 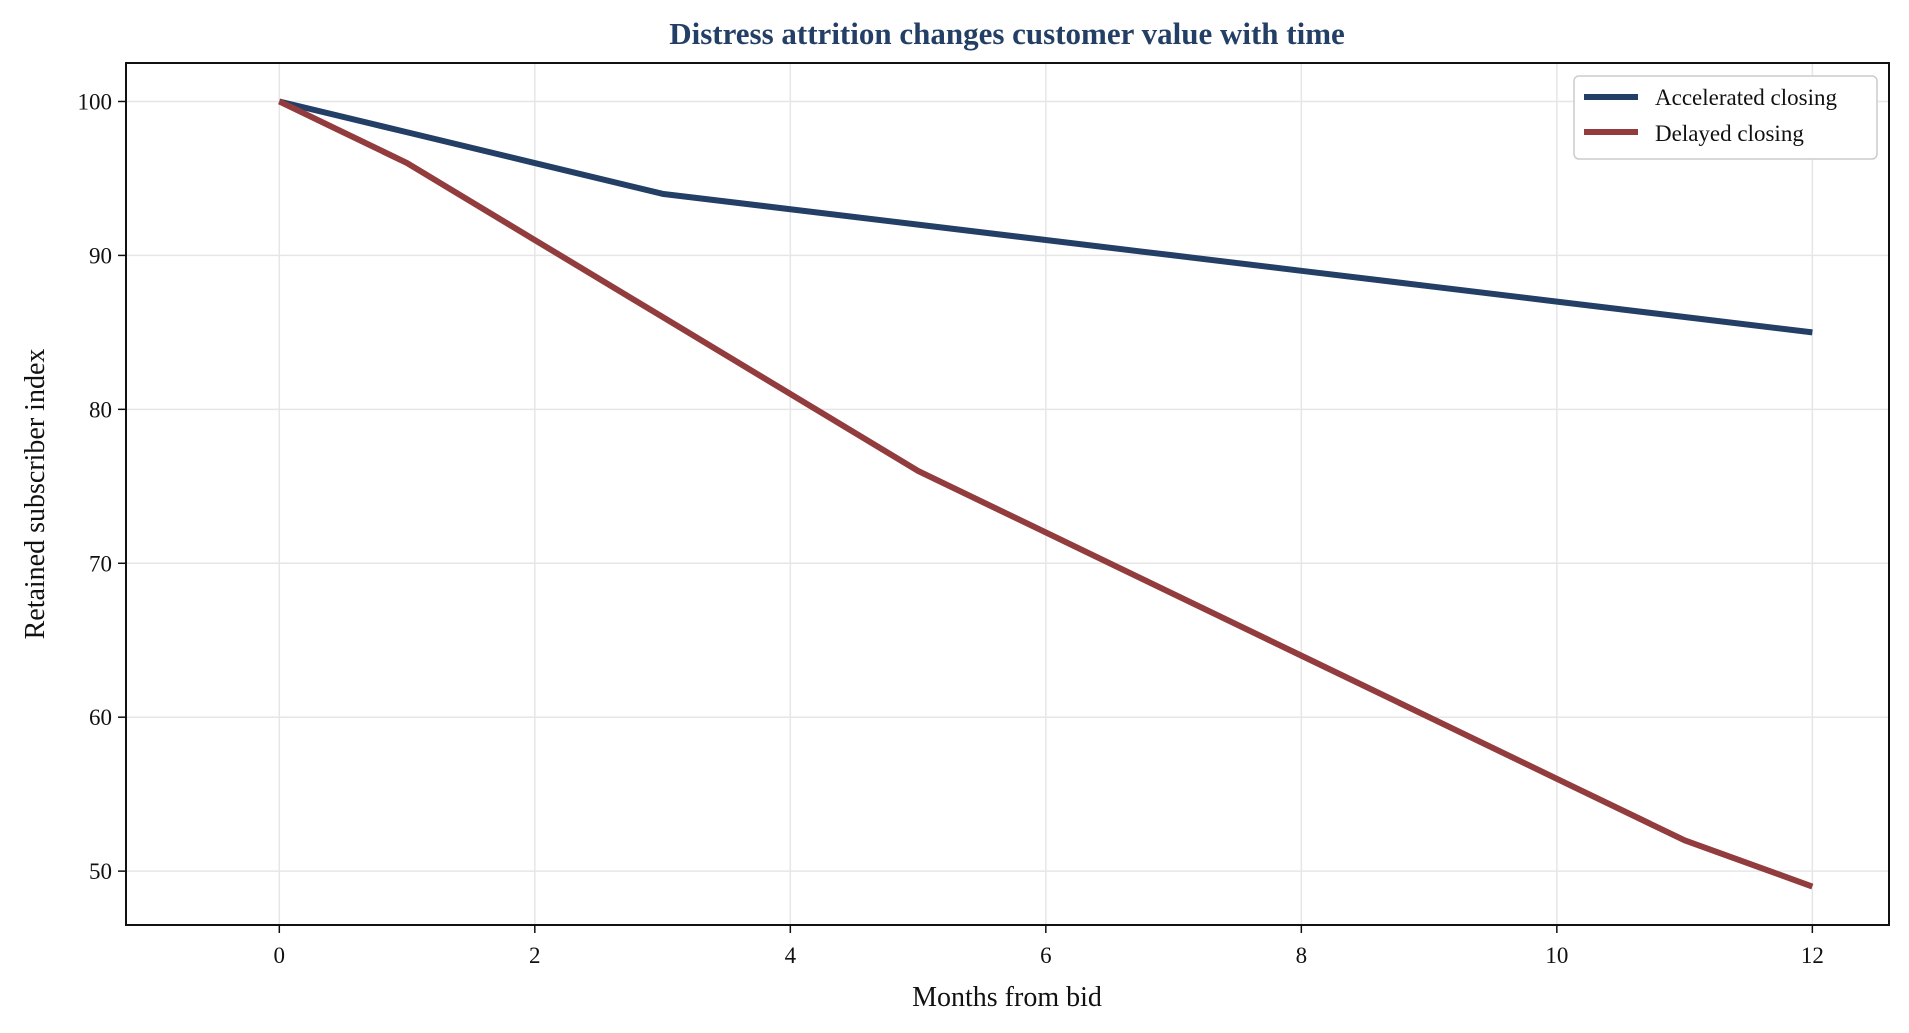 I want to click on y-tick-label: 60, so click(x=100, y=717).